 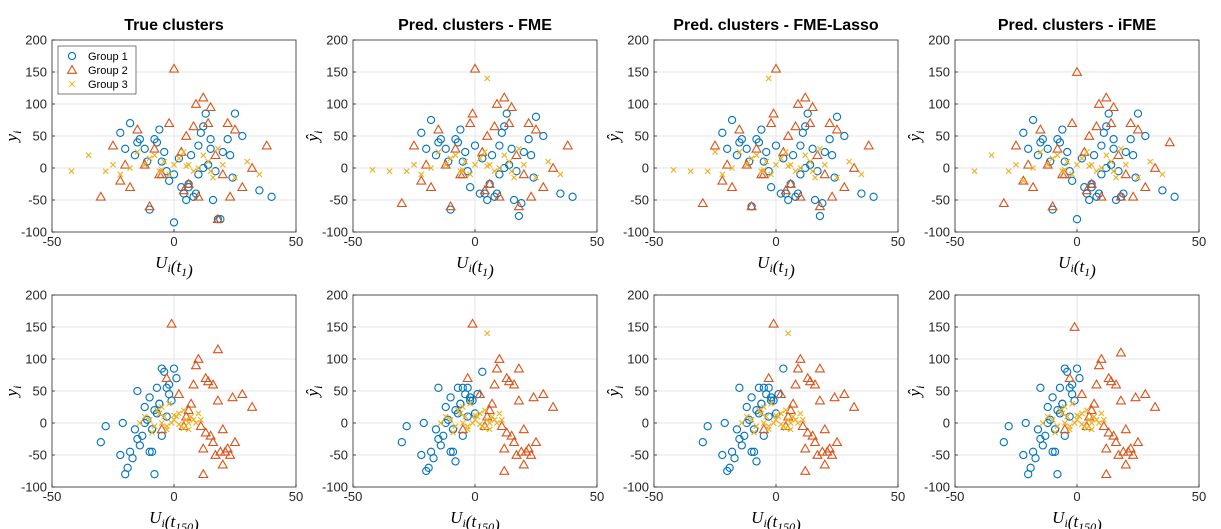 What do you see at coordinates (335, 487) in the screenshot?
I see `y-tick-label: -100` at bounding box center [335, 487].